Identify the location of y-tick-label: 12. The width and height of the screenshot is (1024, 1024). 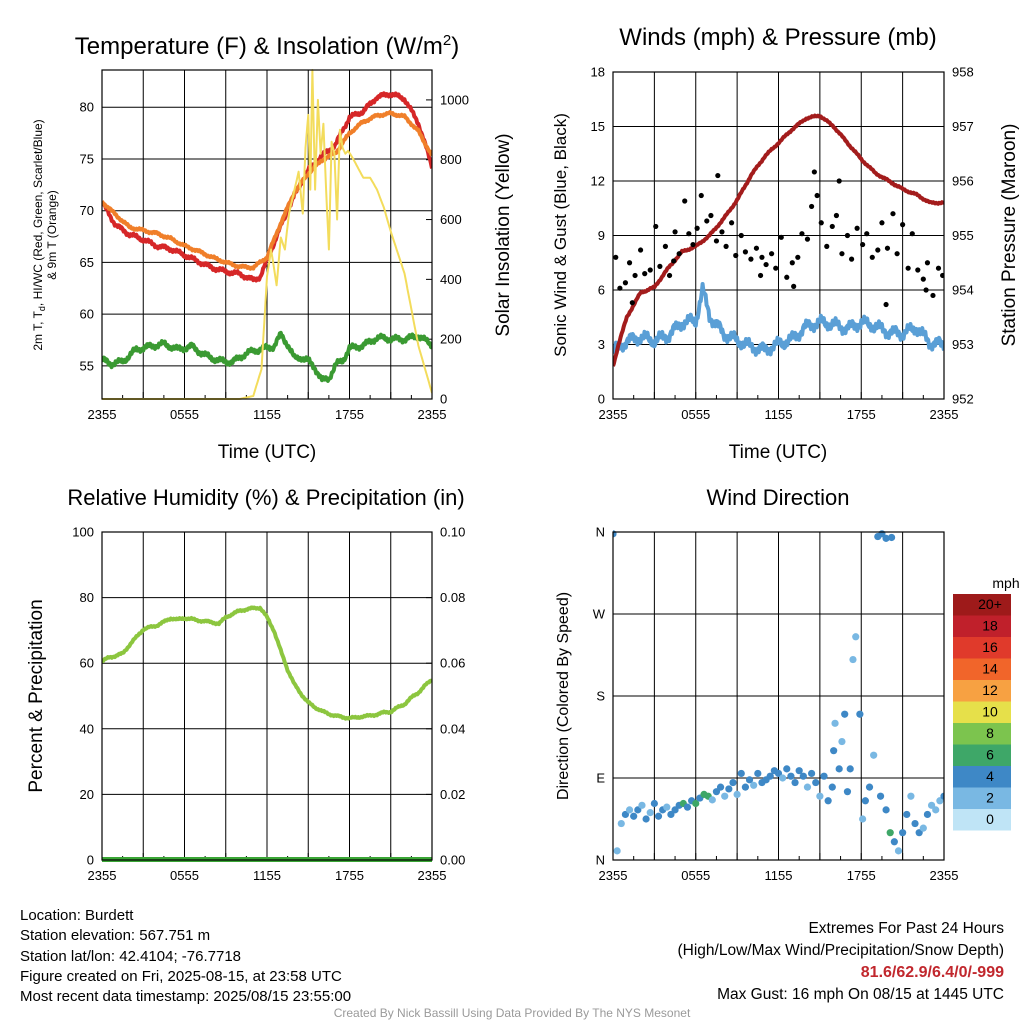
(598, 181).